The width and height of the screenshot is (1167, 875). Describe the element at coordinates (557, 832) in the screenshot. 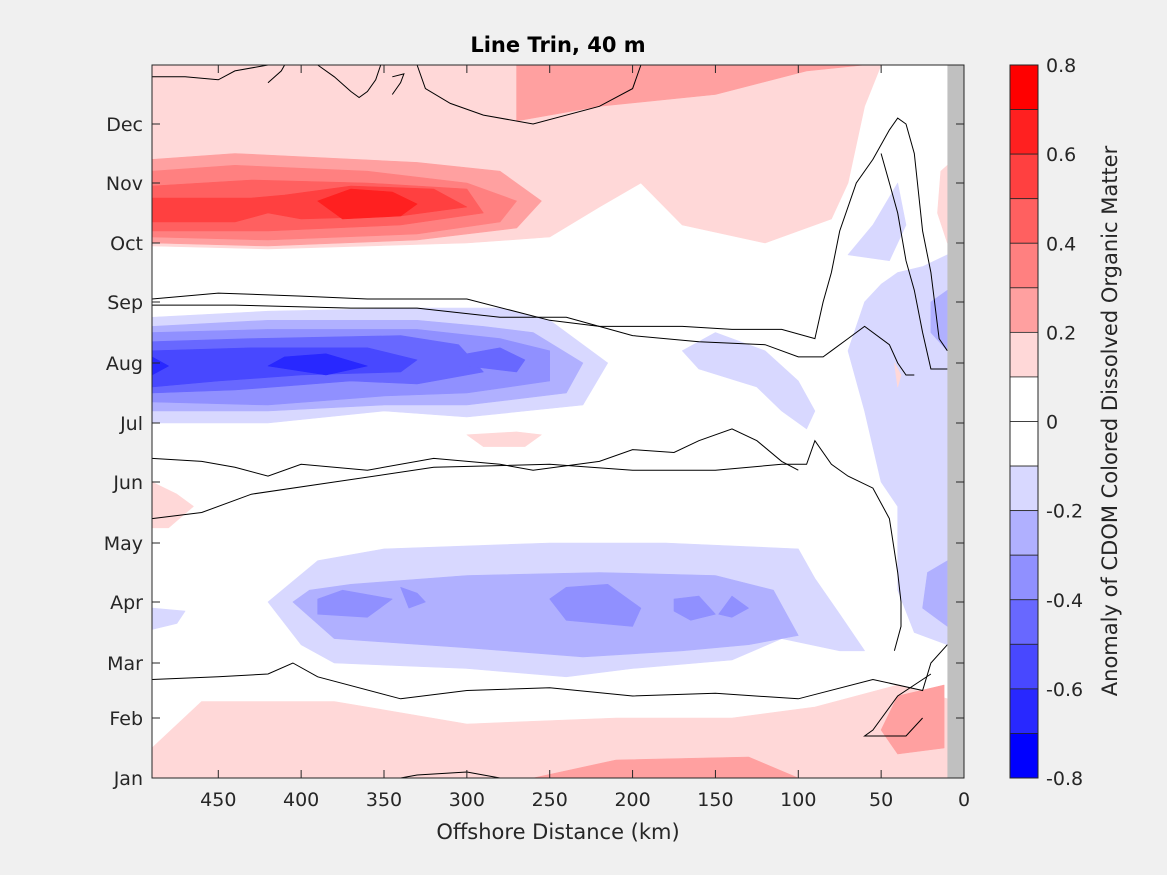

I see `x-axis-label: Offshore Distance (km)` at that location.